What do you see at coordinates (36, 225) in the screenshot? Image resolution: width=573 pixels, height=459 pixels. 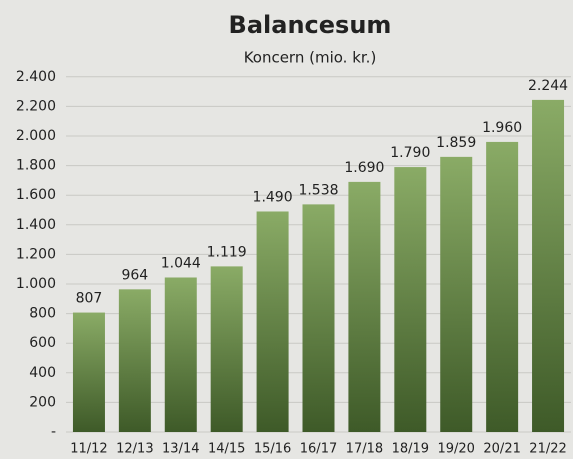 I see `y-tick-label: 1.400` at bounding box center [36, 225].